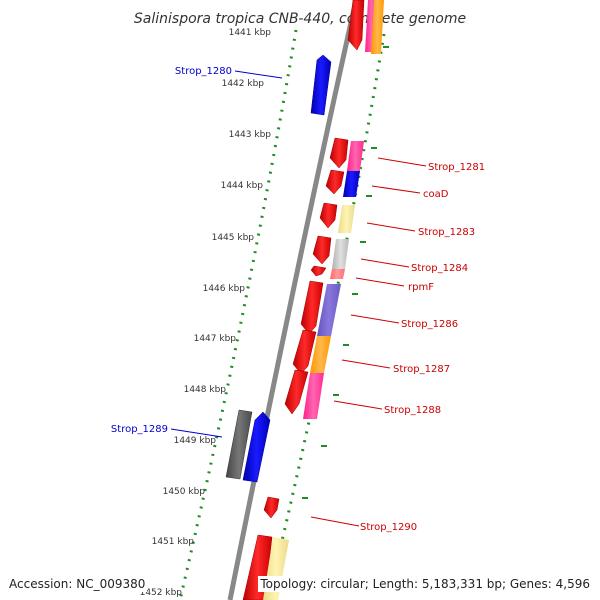 Image resolution: width=600 pixels, height=600 pixels. I want to click on gene-label: Strop_1281, so click(456, 167).